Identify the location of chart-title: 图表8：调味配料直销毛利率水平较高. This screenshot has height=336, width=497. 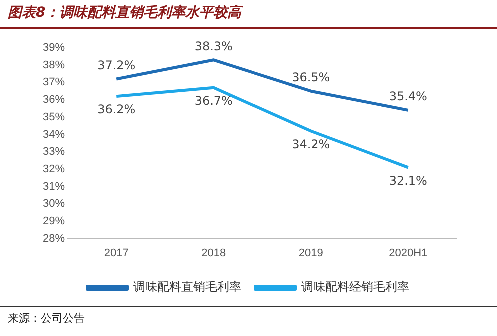
(125, 13).